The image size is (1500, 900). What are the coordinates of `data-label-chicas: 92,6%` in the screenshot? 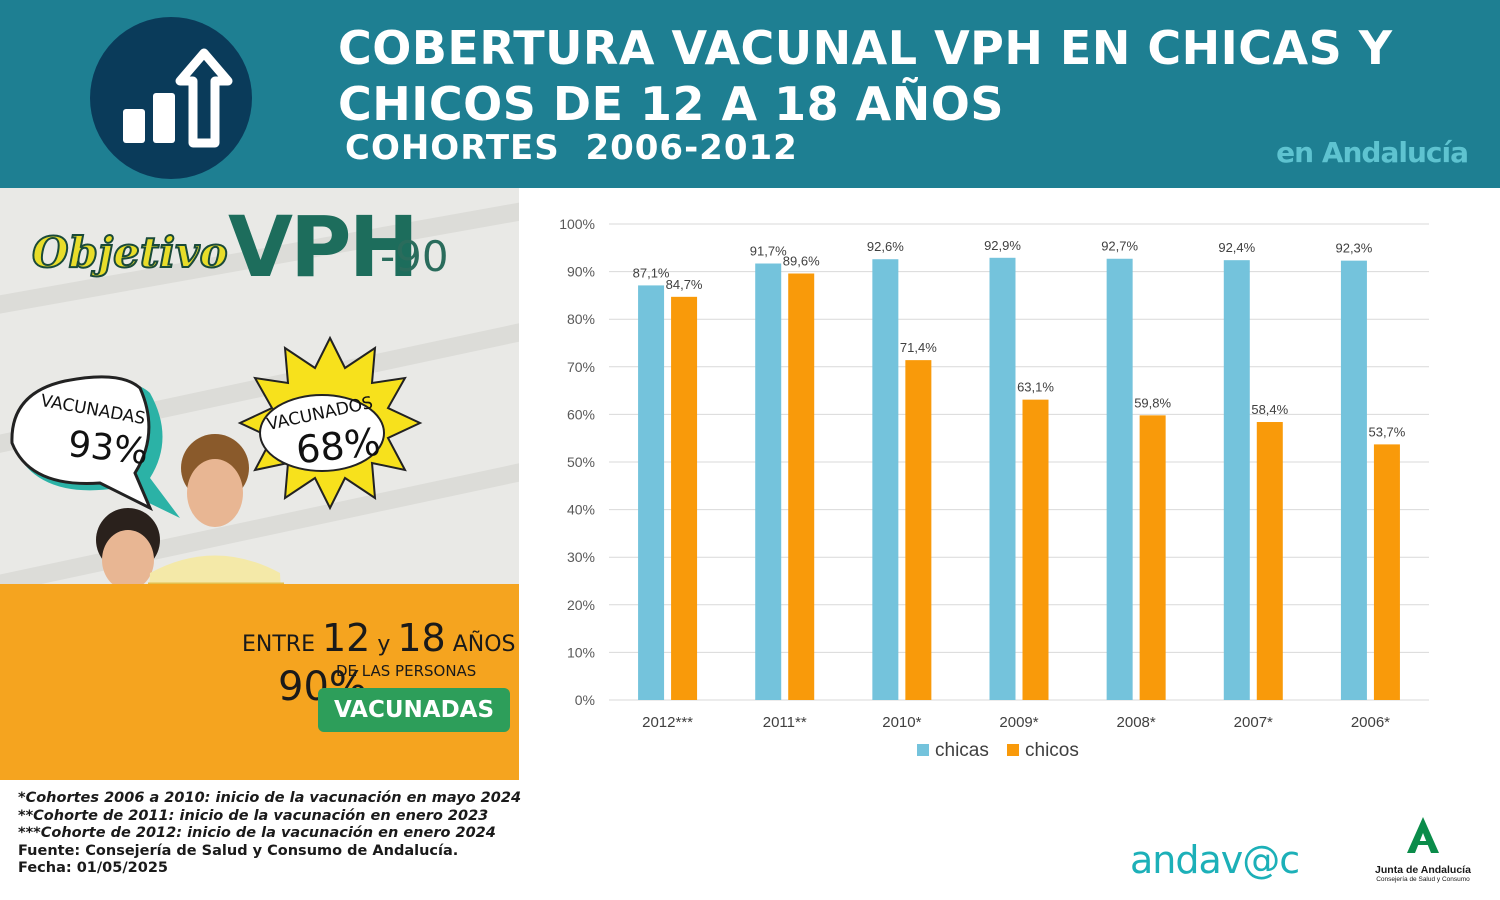 It's located at (885, 246).